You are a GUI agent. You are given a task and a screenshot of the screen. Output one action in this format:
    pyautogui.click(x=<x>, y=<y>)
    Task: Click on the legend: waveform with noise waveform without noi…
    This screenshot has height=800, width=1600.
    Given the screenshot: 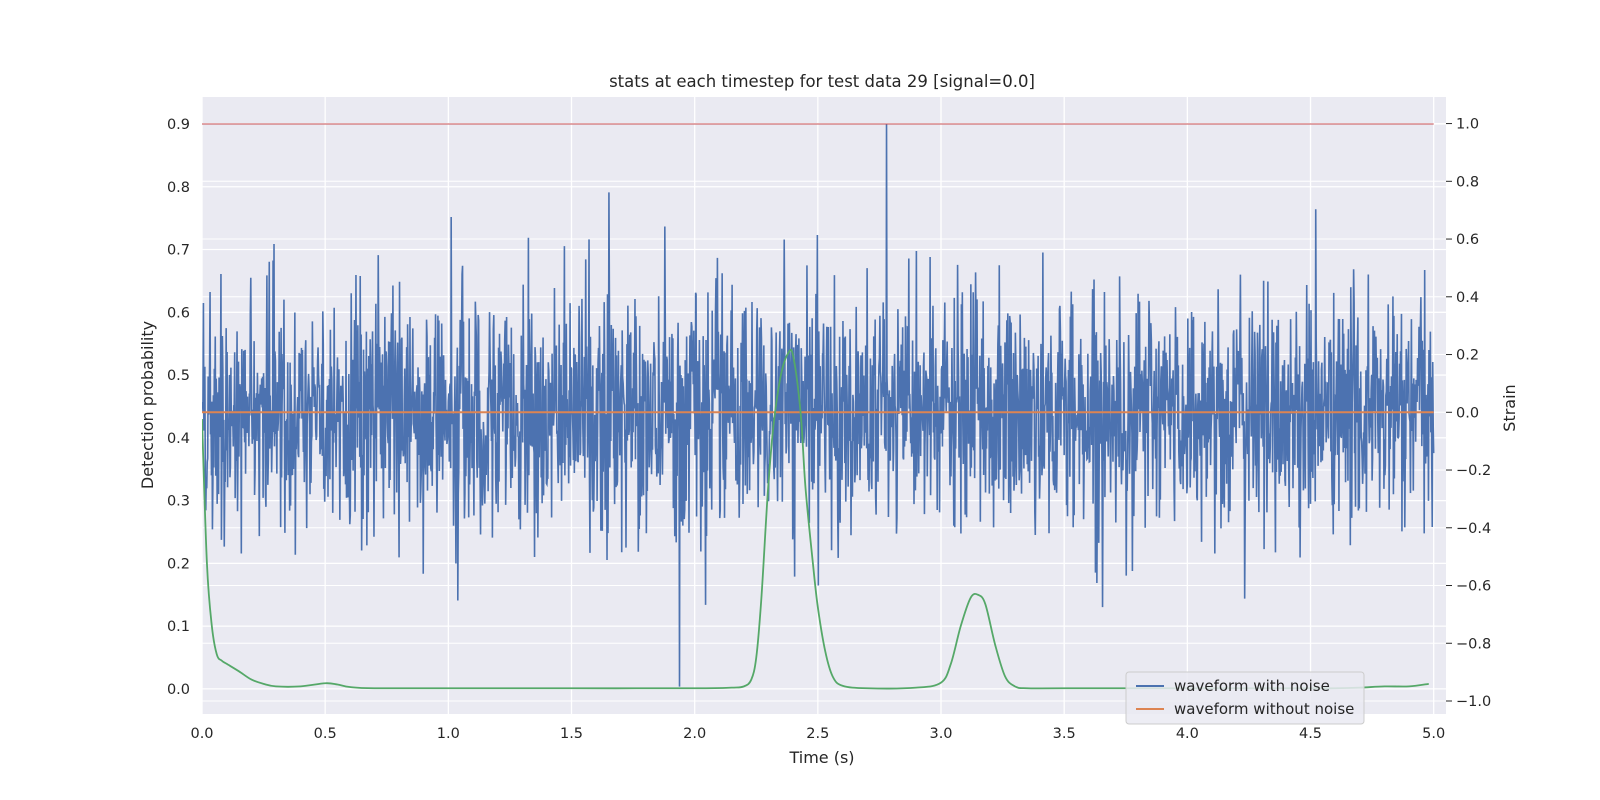 What is the action you would take?
    pyautogui.click(x=1245, y=698)
    